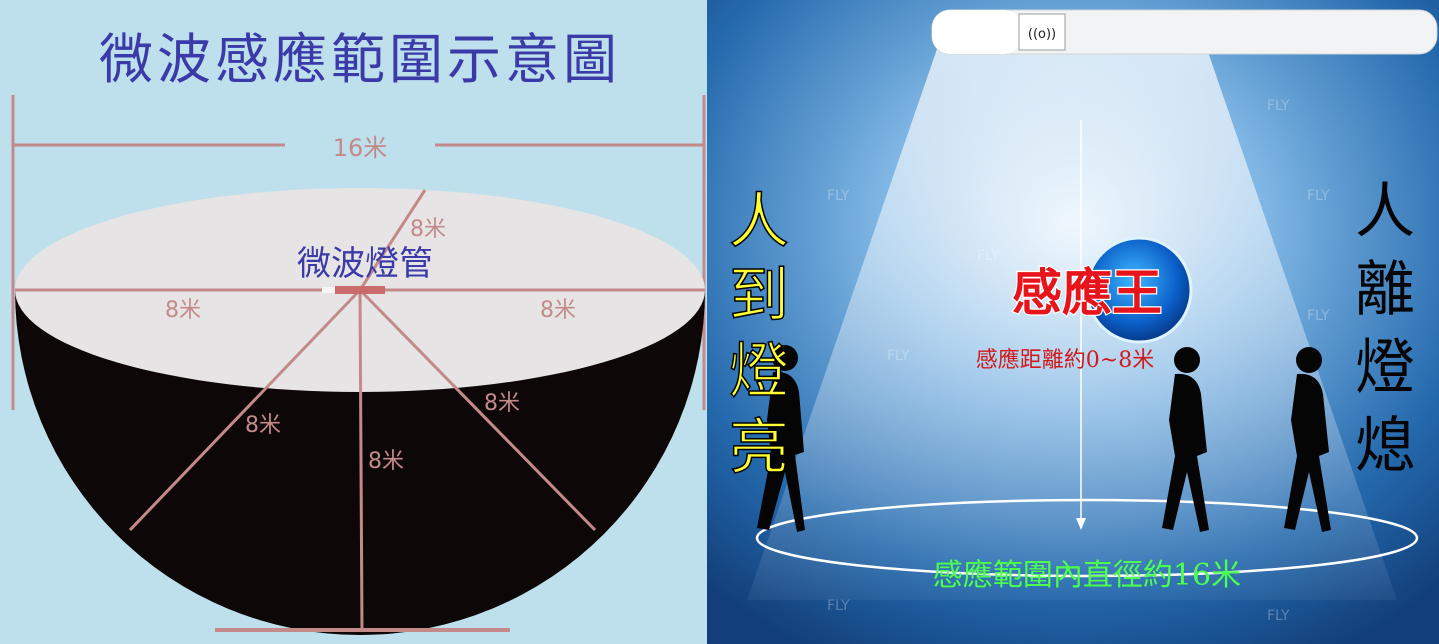 Image resolution: width=1439 pixels, height=644 pixels. Describe the element at coordinates (477, 410) in the screenshot. I see `radius-lower-right` at that location.